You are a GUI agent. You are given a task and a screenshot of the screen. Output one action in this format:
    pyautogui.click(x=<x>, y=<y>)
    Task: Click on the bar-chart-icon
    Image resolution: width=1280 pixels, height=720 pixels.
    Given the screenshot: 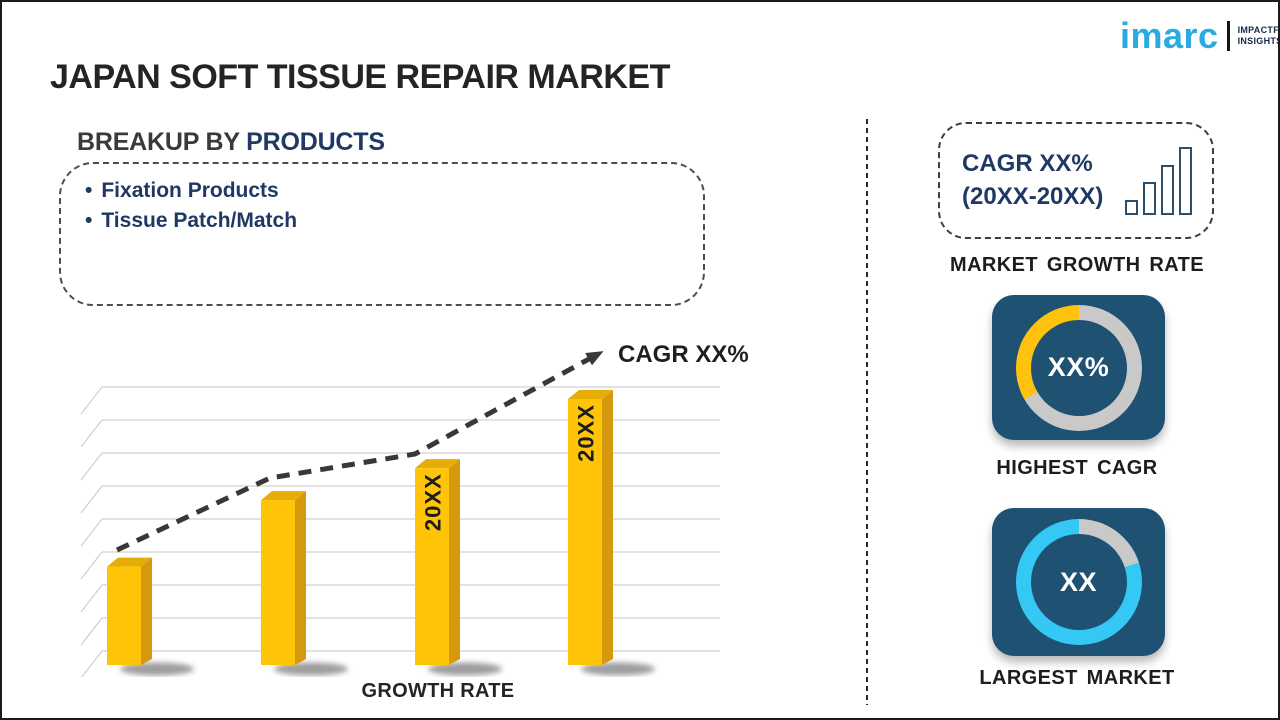 What is the action you would take?
    pyautogui.click(x=1158, y=180)
    